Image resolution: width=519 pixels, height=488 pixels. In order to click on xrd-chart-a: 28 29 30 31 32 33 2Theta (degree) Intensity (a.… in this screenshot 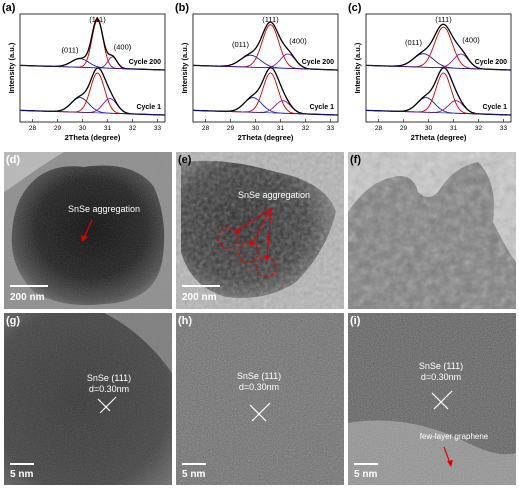, I will do `click(86, 77)`.